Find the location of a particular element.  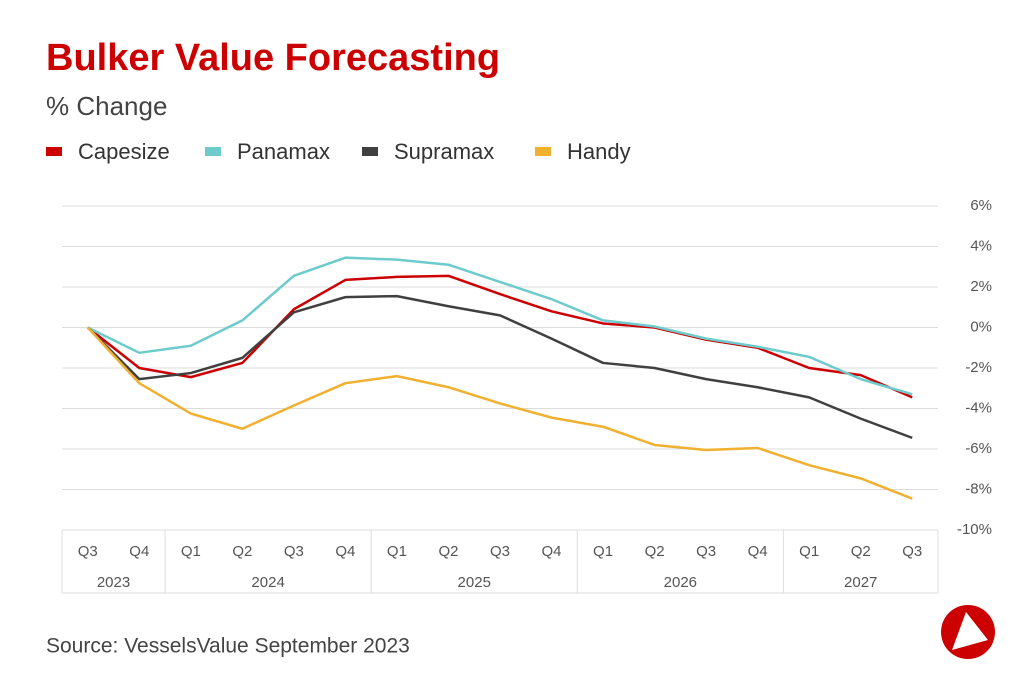

source-note: Source: VesselsValue September 2023 is located at coordinates (228, 646).